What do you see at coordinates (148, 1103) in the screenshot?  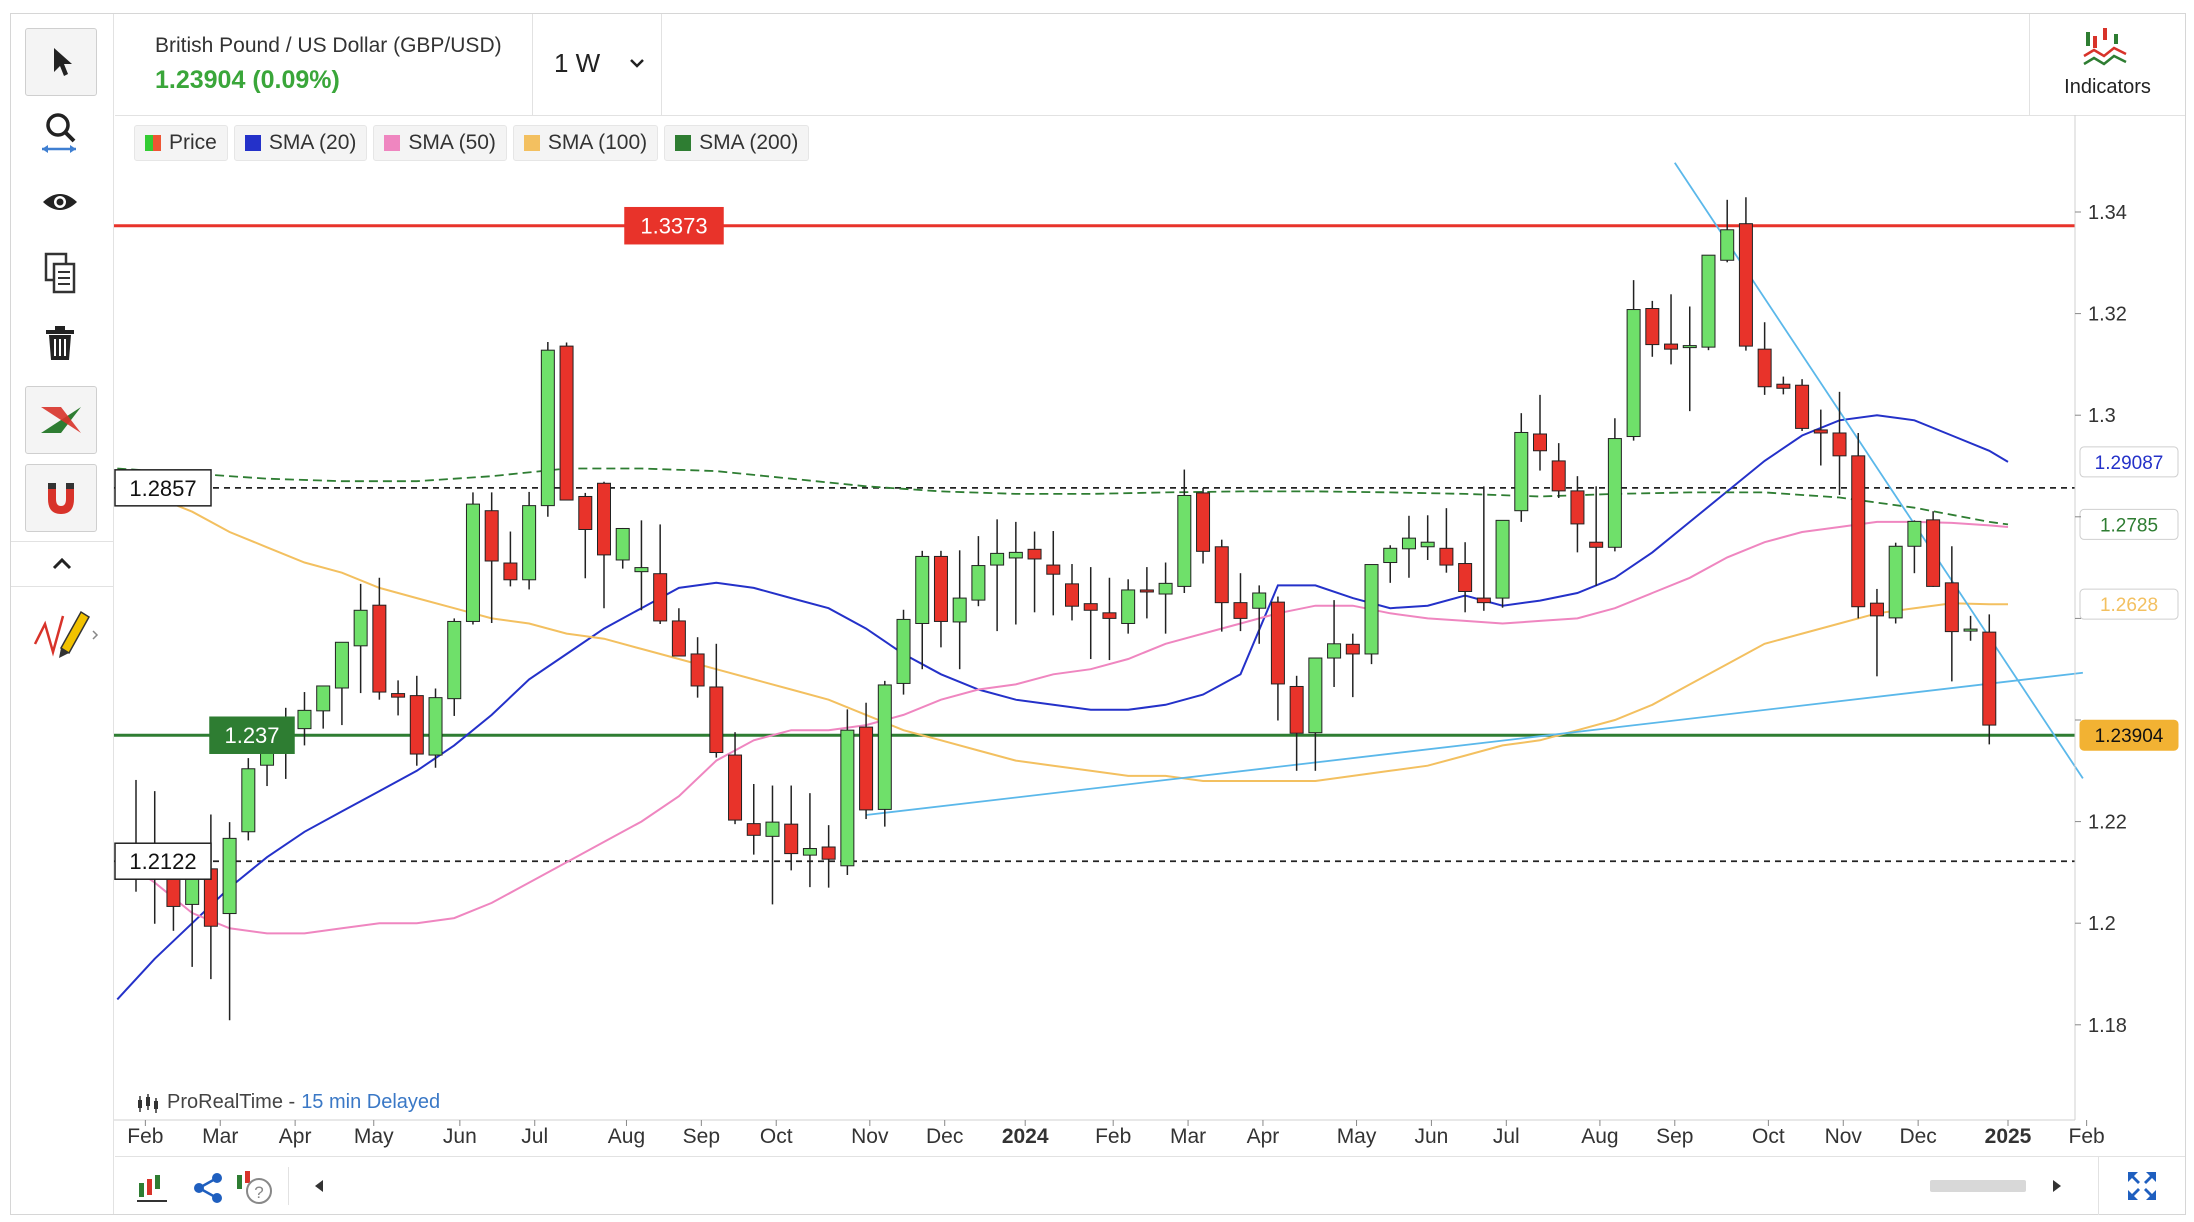 I see `candles-icon` at bounding box center [148, 1103].